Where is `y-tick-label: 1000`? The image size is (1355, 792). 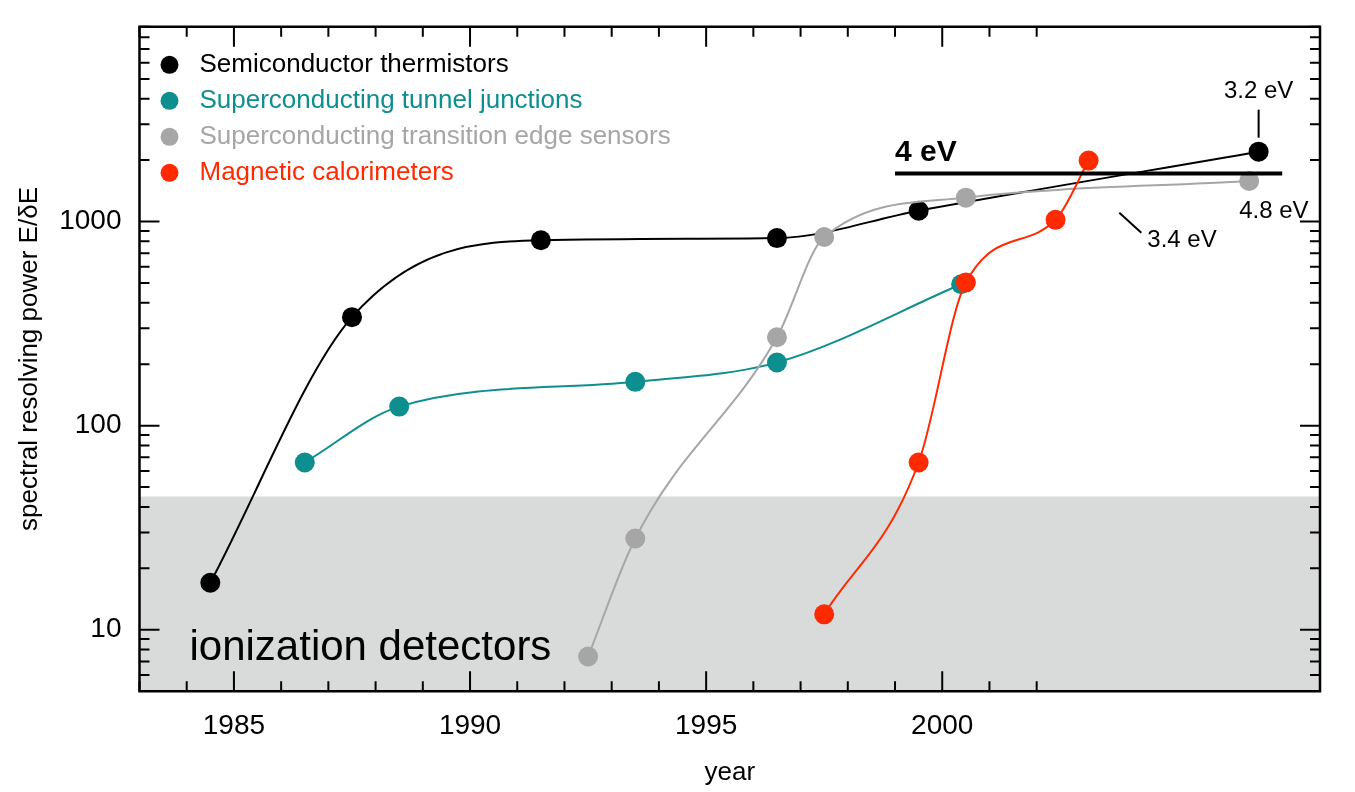
y-tick-label: 1000 is located at coordinates (90, 220).